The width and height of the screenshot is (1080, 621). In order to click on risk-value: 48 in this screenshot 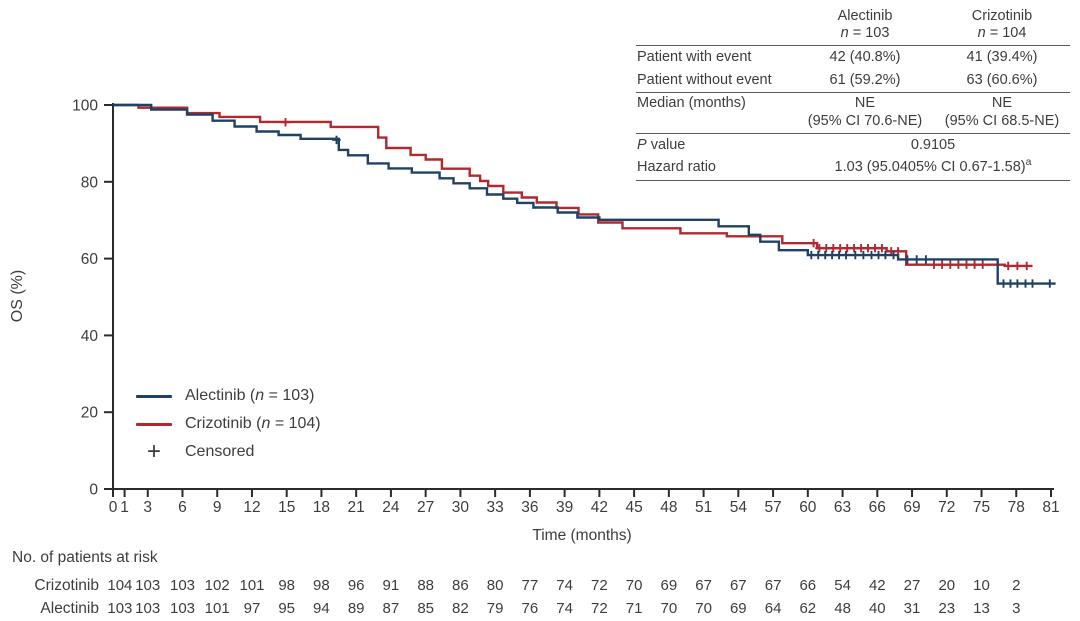, I will do `click(842, 608)`.